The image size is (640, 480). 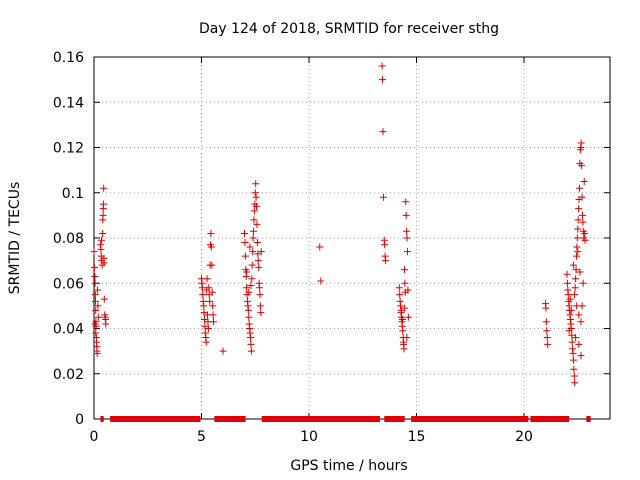 What do you see at coordinates (68, 239) in the screenshot?
I see `y-tick-label: 0.08` at bounding box center [68, 239].